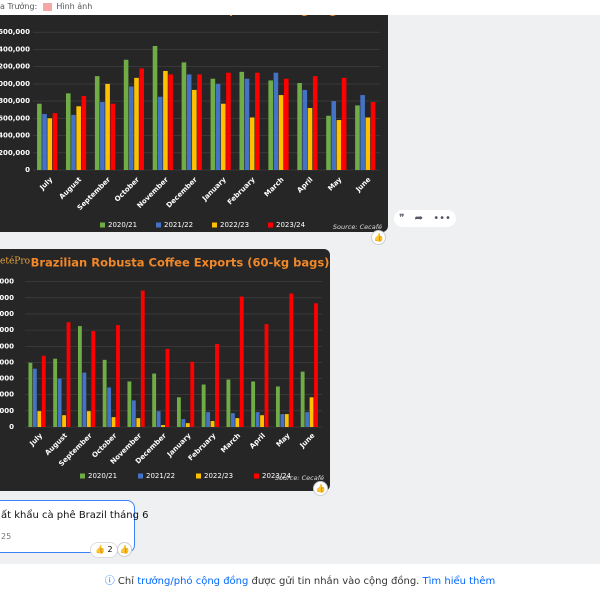 The height and width of the screenshot is (600, 600). I want to click on message-actions: ❞ ➦ •••, so click(425, 218).